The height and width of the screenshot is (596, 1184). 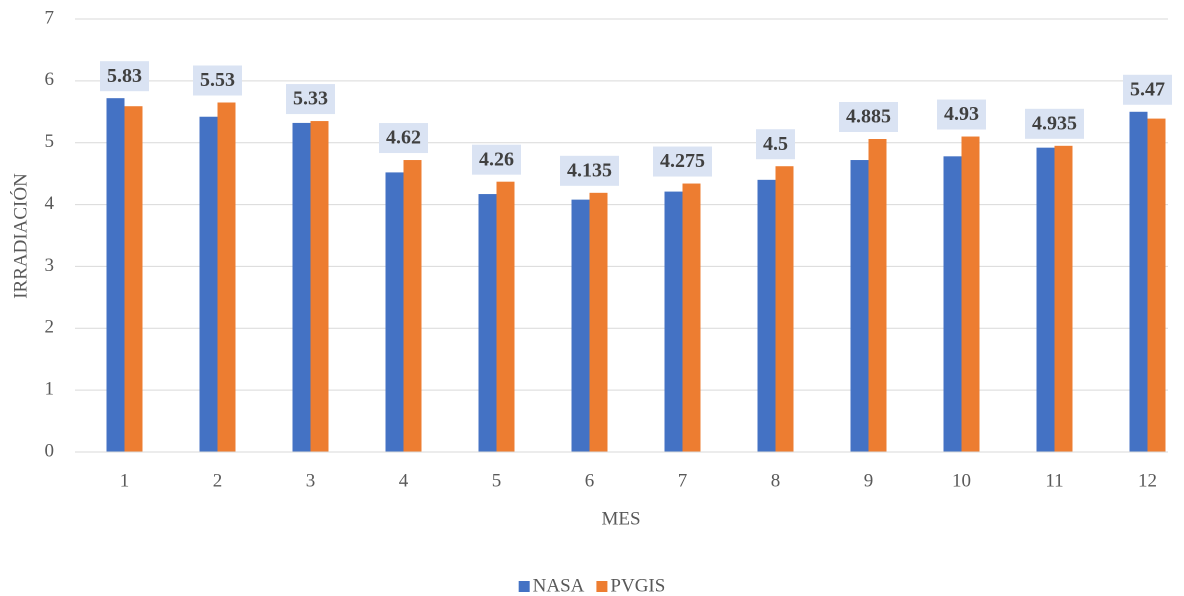 I want to click on annotation-label: 4.93, so click(x=961, y=114).